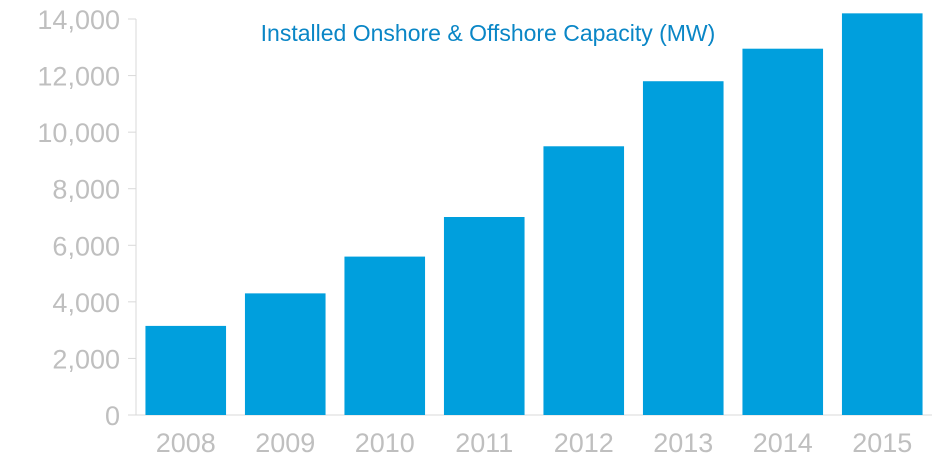  I want to click on x-tick-label: 2010, so click(385, 443).